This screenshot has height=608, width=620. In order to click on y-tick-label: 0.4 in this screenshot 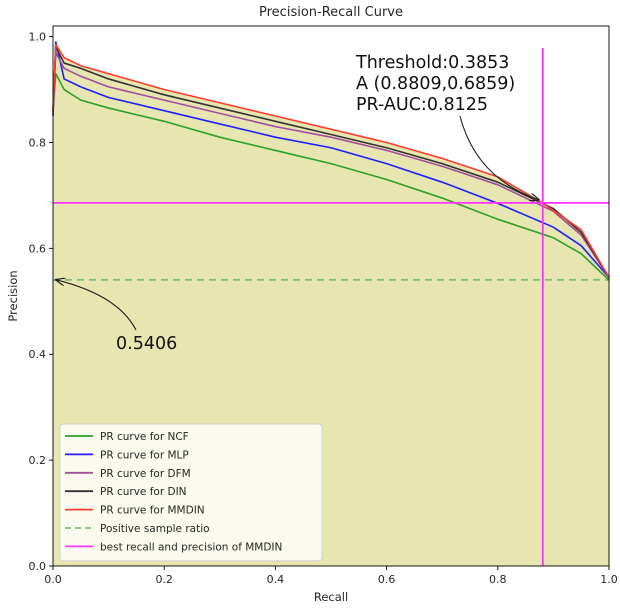, I will do `click(38, 354)`.